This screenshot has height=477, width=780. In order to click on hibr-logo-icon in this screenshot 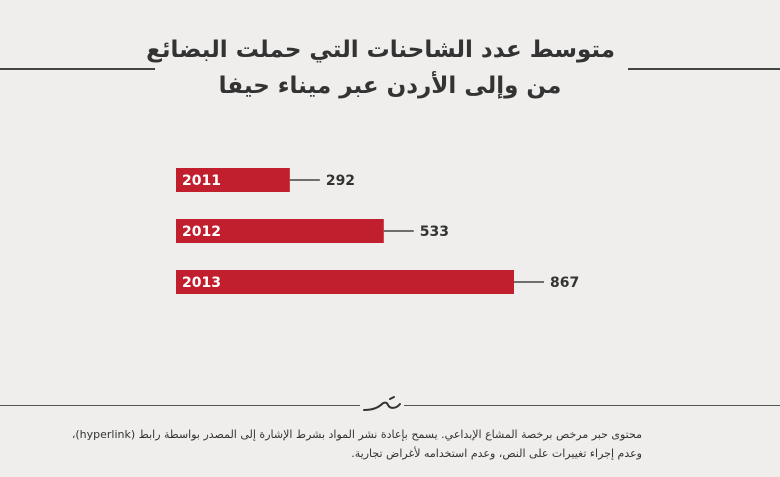, I will do `click(382, 405)`.